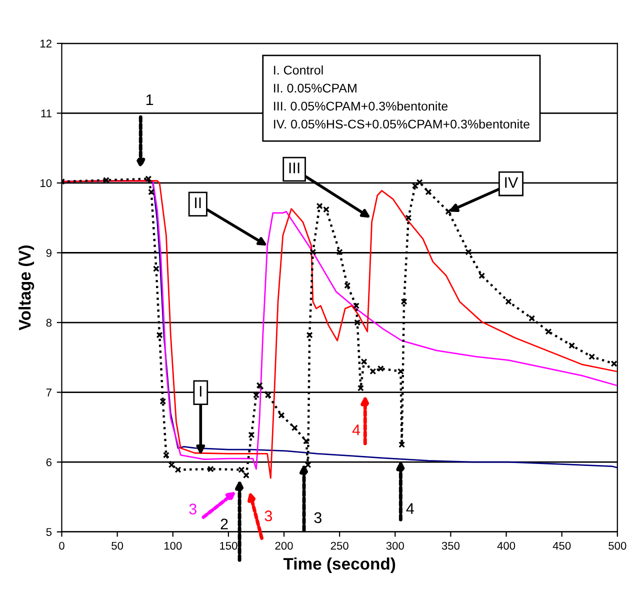  What do you see at coordinates (198, 203) in the screenshot?
I see `annotation: II` at bounding box center [198, 203].